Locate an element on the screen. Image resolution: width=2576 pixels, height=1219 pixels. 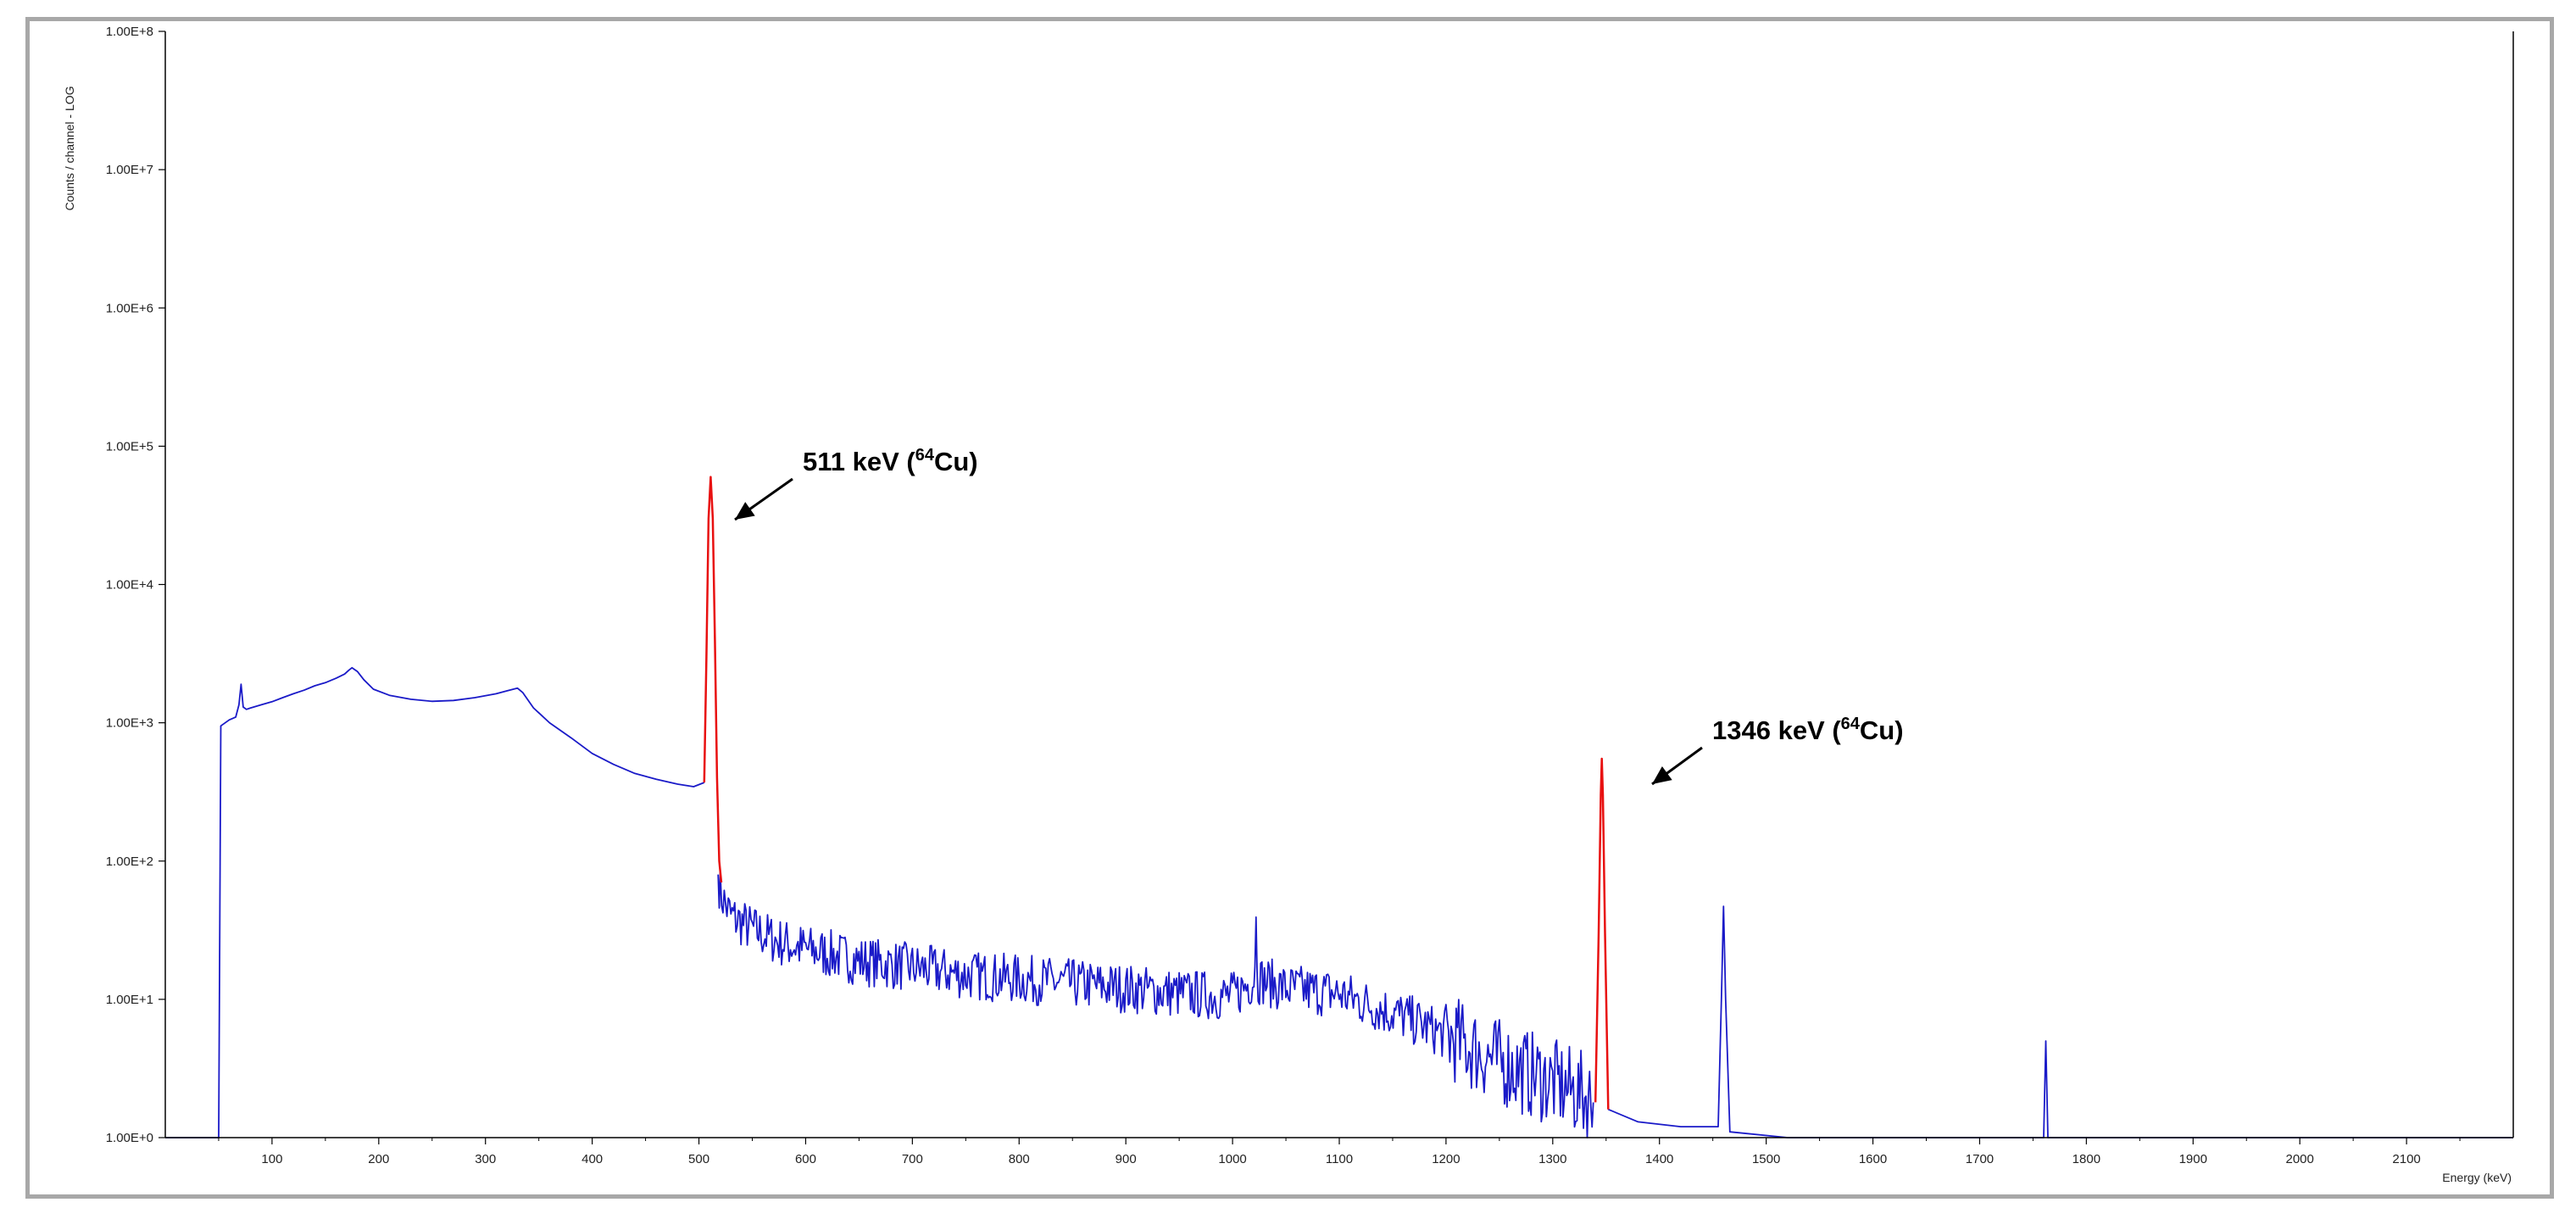
y-tick-label: 1.00E+6 is located at coordinates (129, 308).